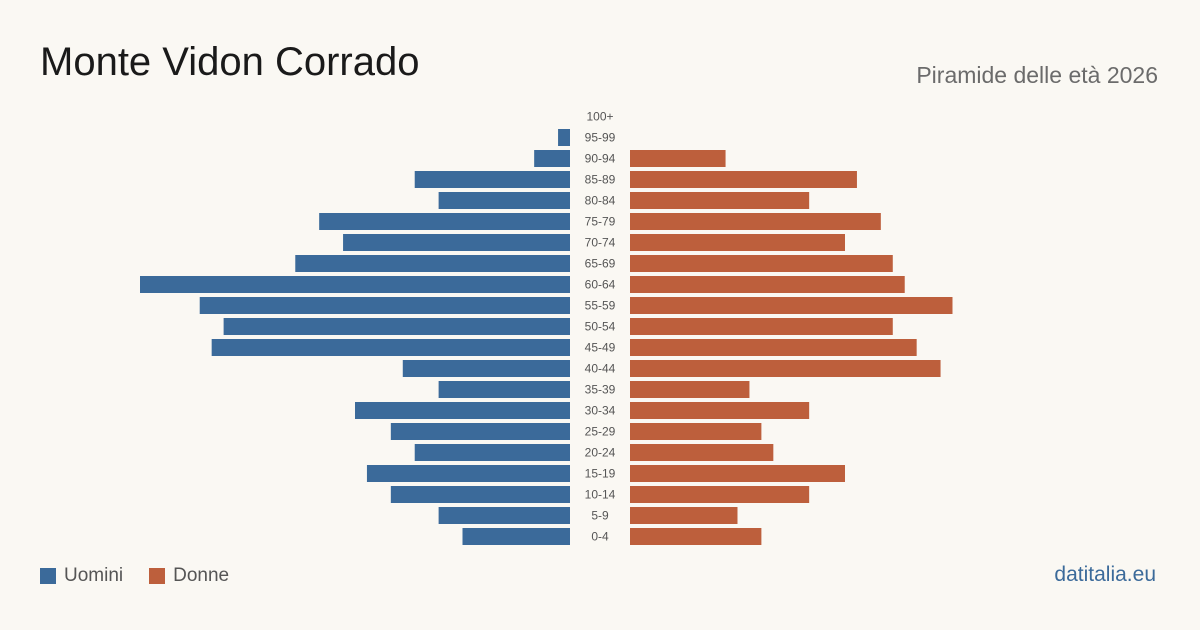  I want to click on age-label-0-4: 0-4, so click(600, 537).